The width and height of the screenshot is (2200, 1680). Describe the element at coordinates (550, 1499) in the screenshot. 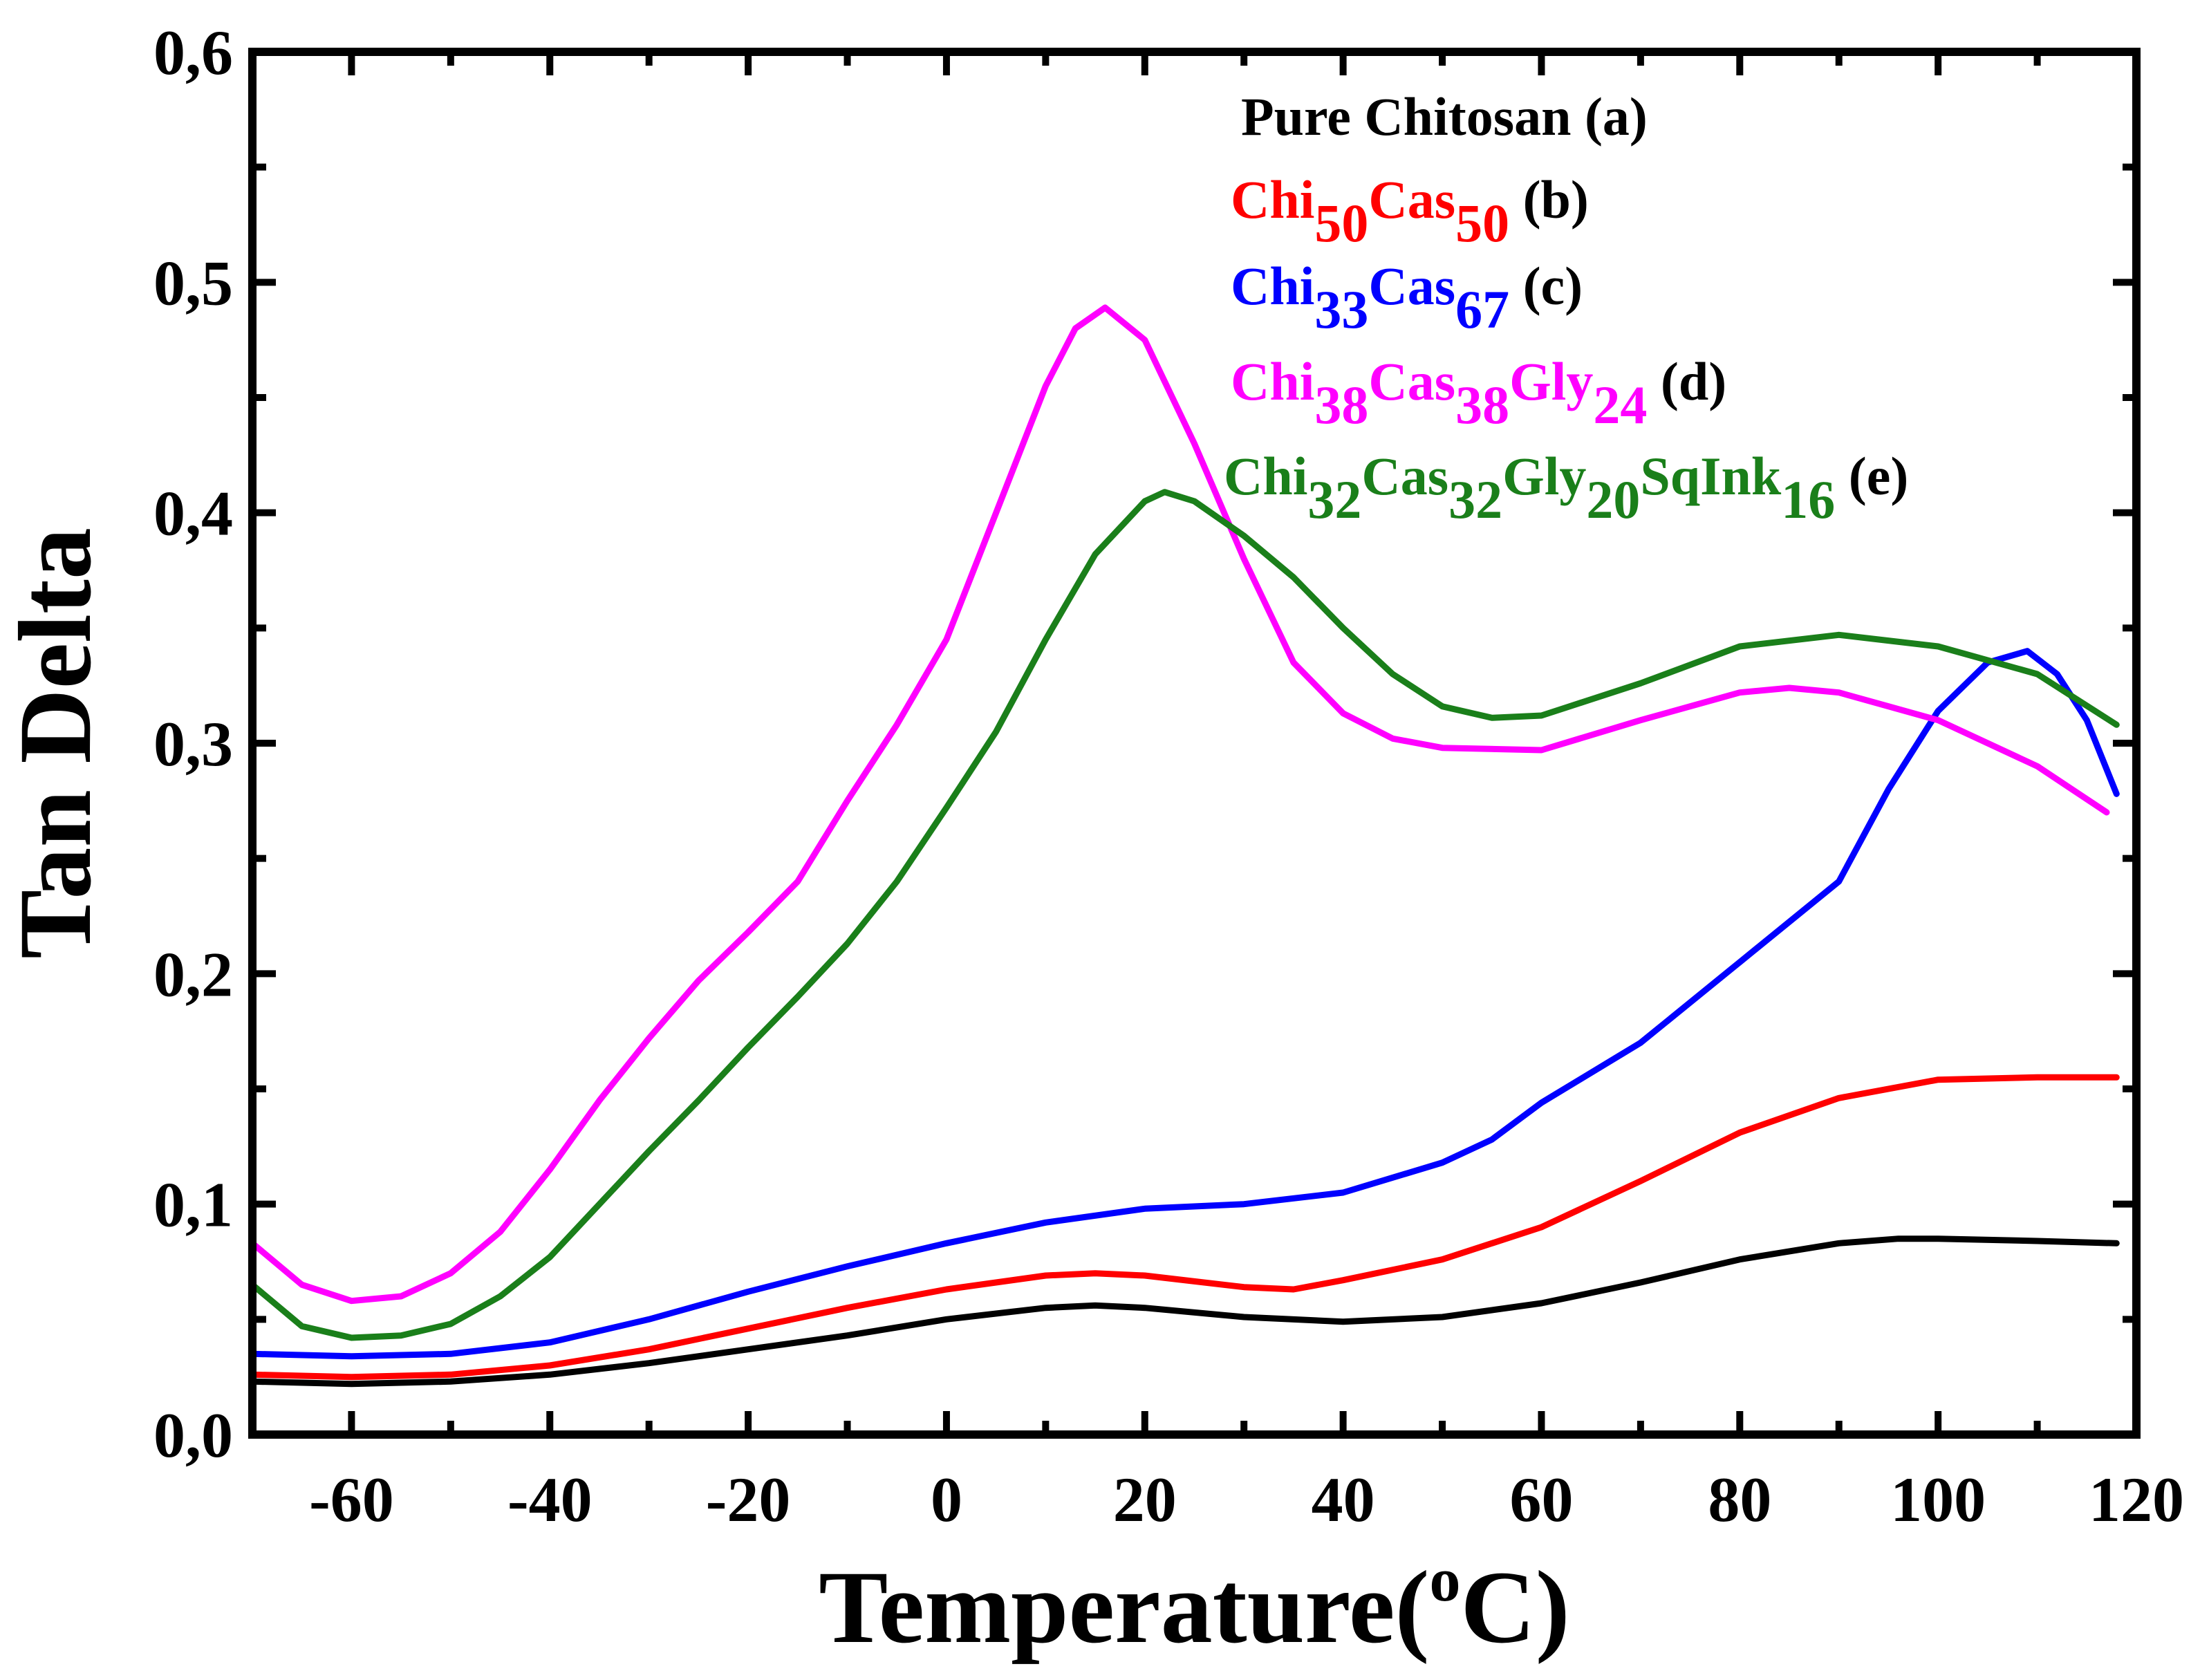

I see `x-tick-label: -40` at that location.